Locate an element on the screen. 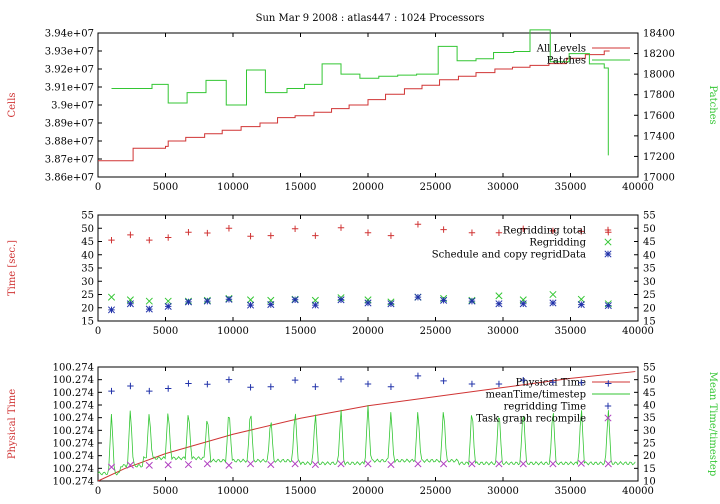  y2-tick-label: 15 is located at coordinates (649, 469).